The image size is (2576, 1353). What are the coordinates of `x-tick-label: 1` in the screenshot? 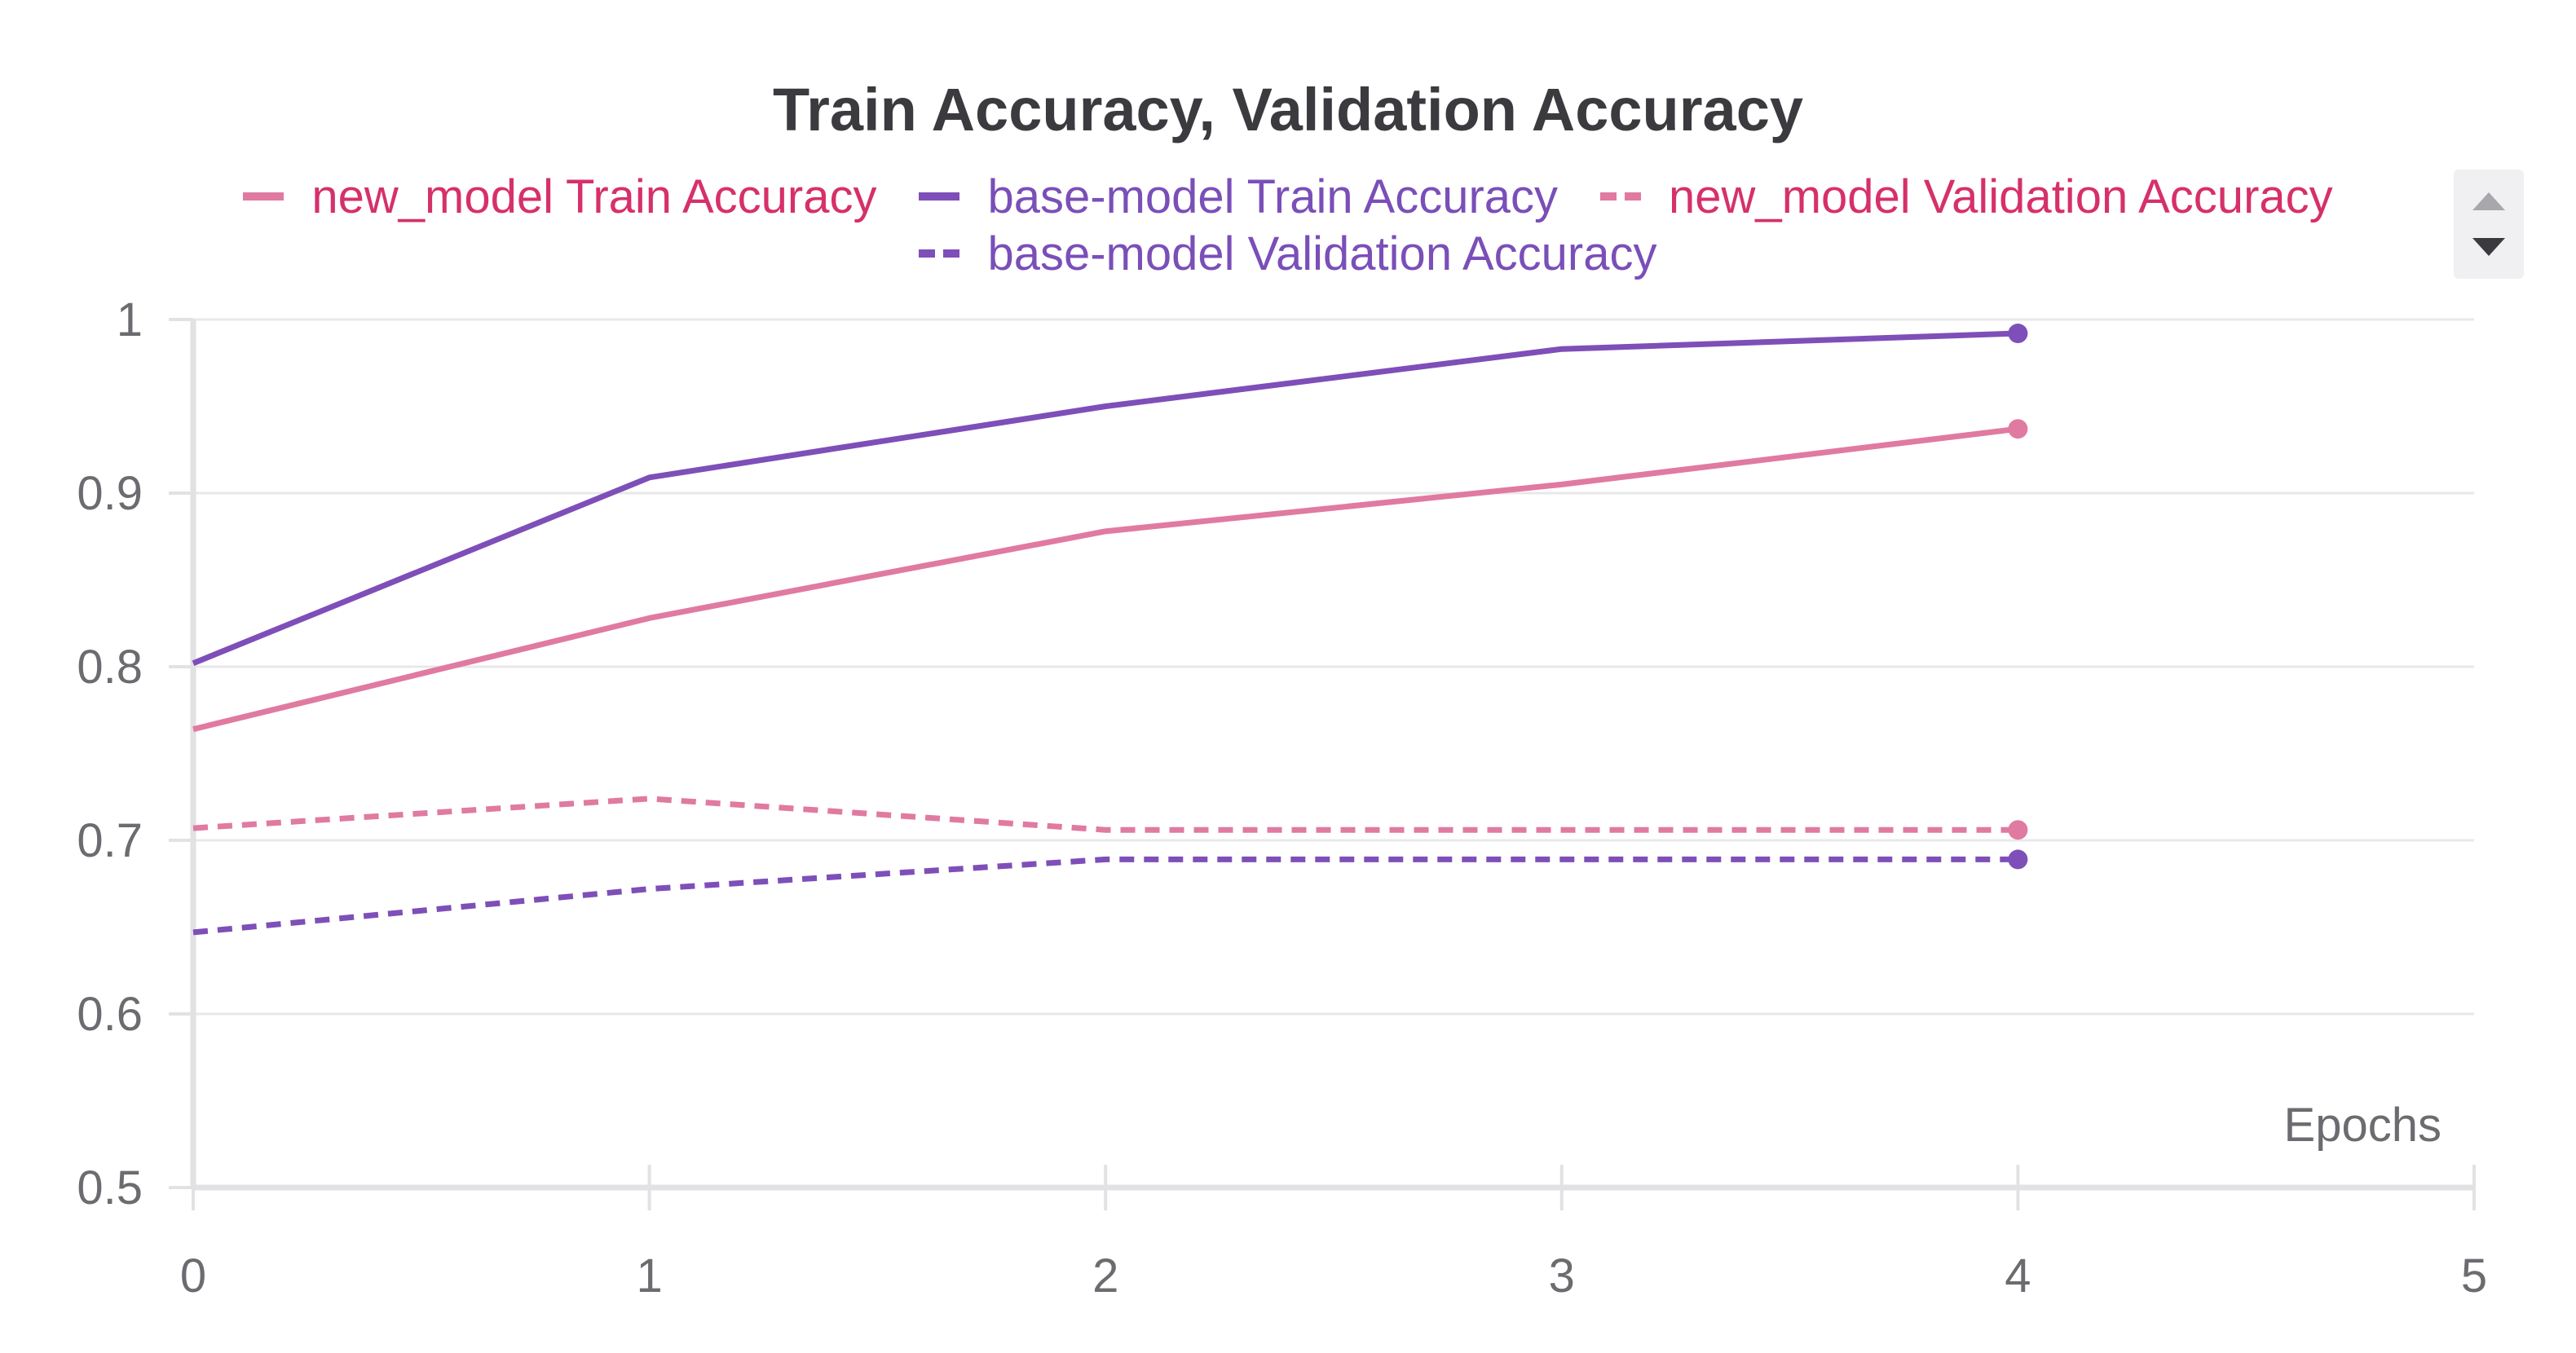 It's located at (649, 1275).